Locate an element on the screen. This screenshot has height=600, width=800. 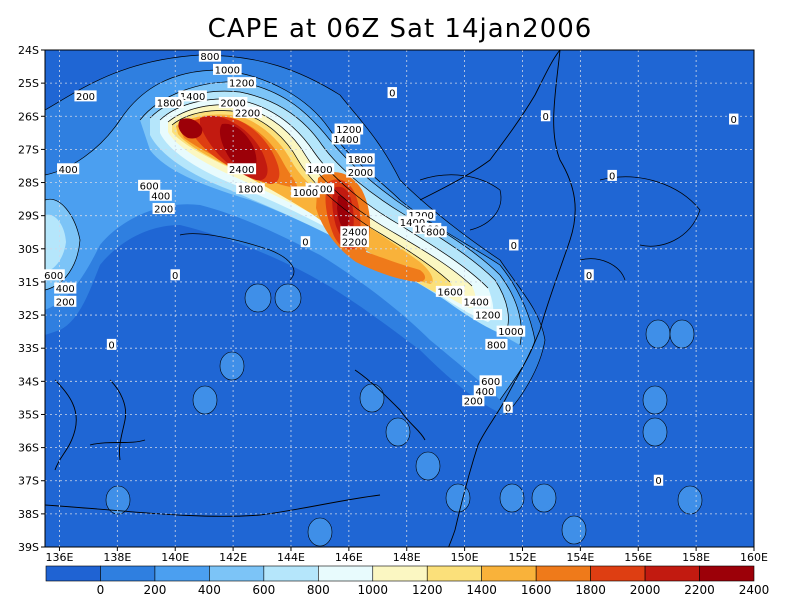
y-tick-label: 34S is located at coordinates (28, 381).